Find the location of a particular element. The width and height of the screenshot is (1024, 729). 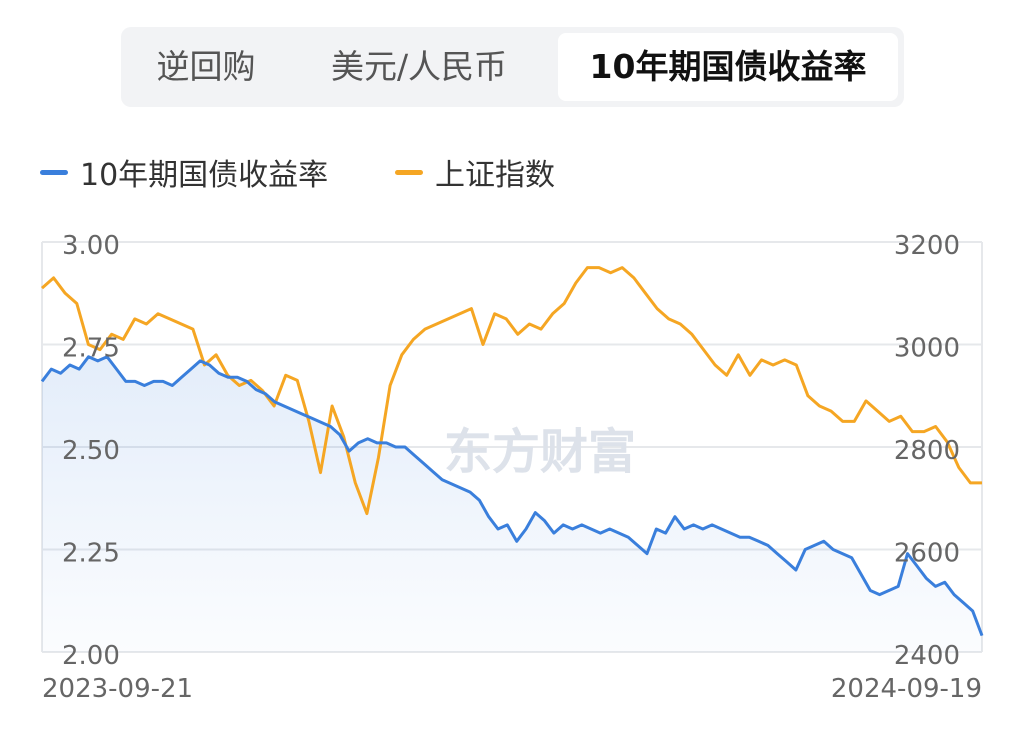

tab-reverse-repo: 逆回购 is located at coordinates (206, 66).